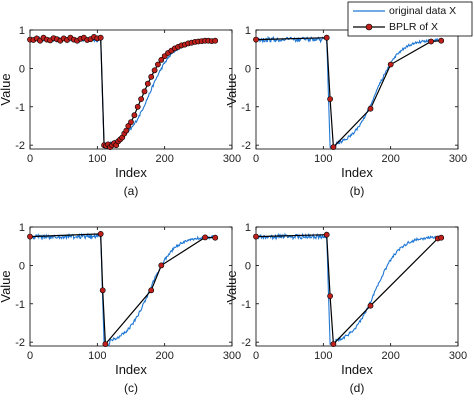 The image size is (474, 402). Describe the element at coordinates (422, 11) in the screenshot. I see `legend-label-original: original data X` at that location.